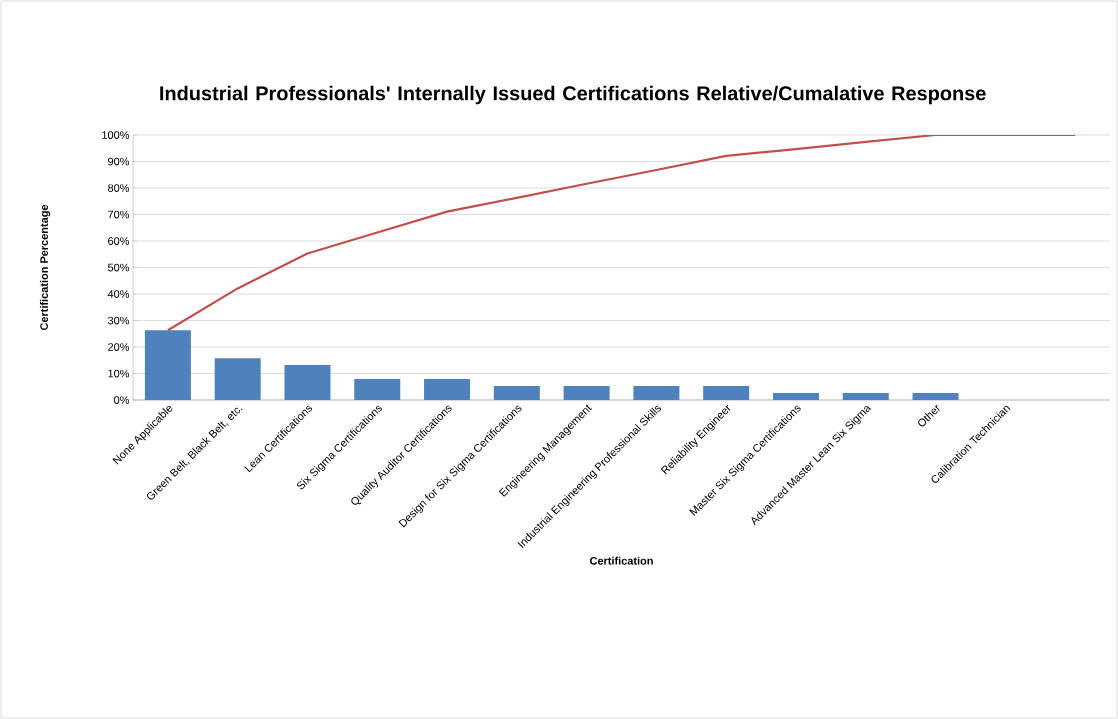 The width and height of the screenshot is (1118, 719). I want to click on y-tick-label: 50%, so click(118, 267).